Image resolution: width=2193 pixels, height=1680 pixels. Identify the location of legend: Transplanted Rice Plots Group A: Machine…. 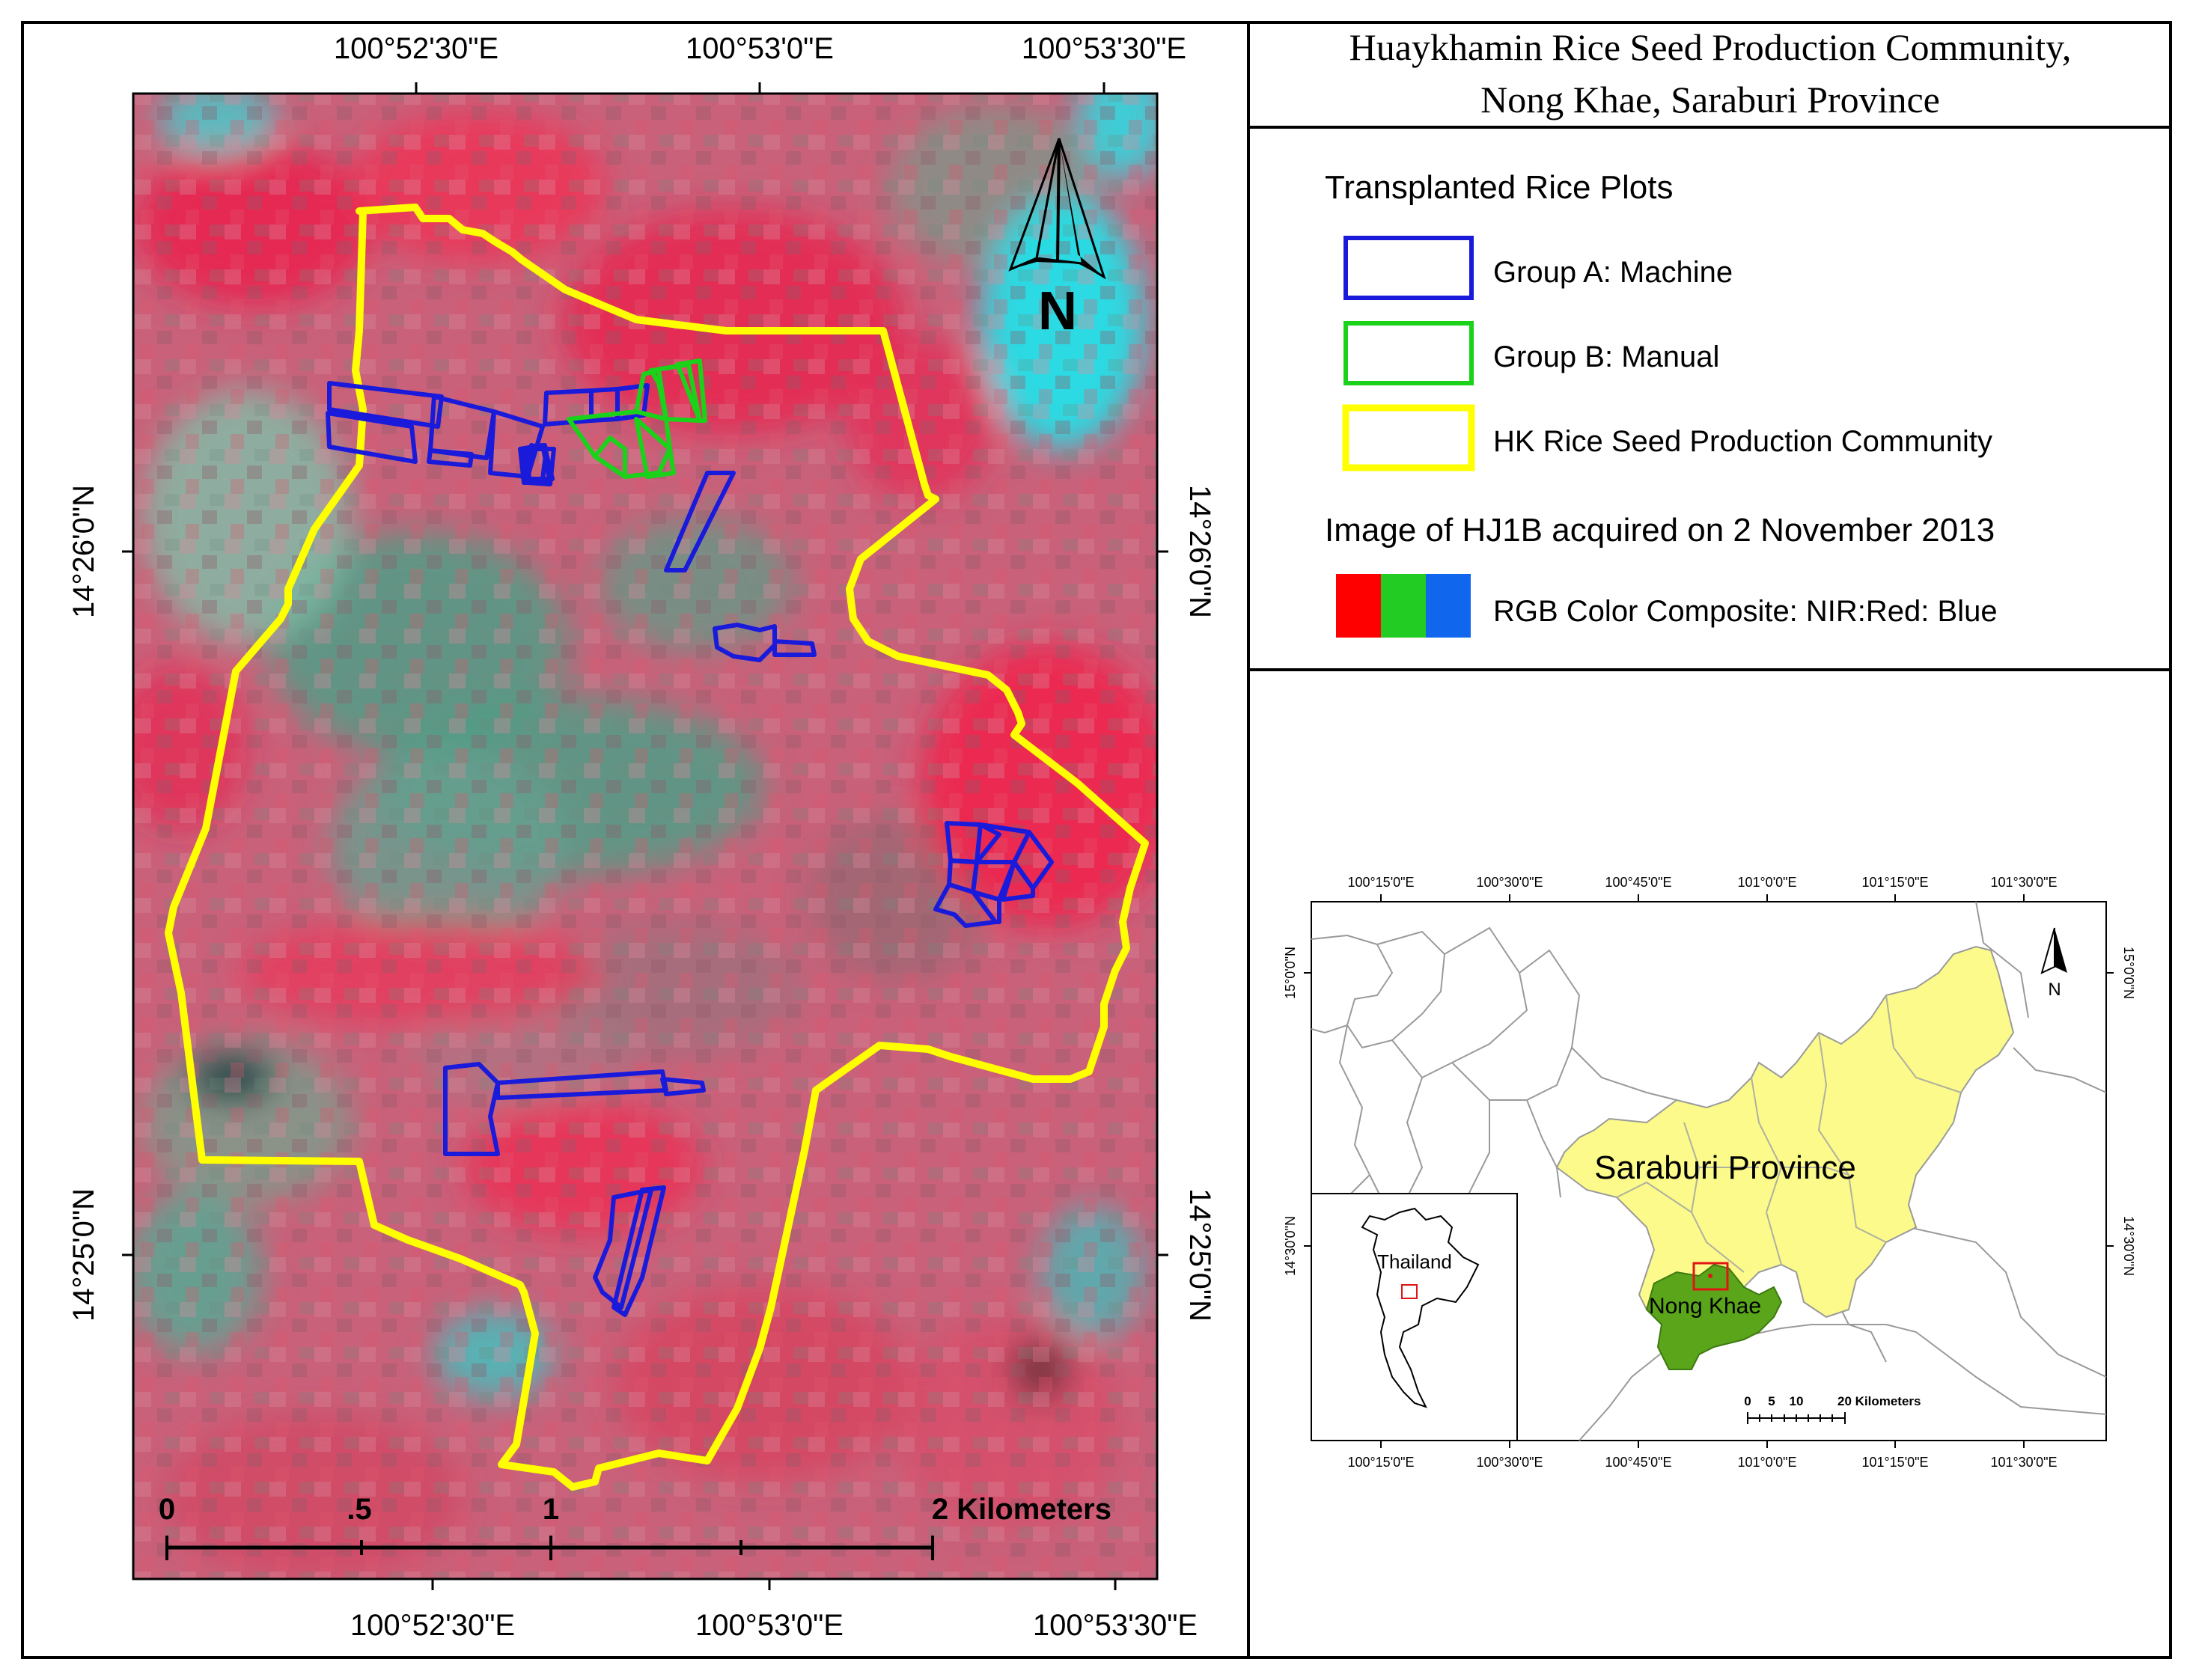
(1661, 403).